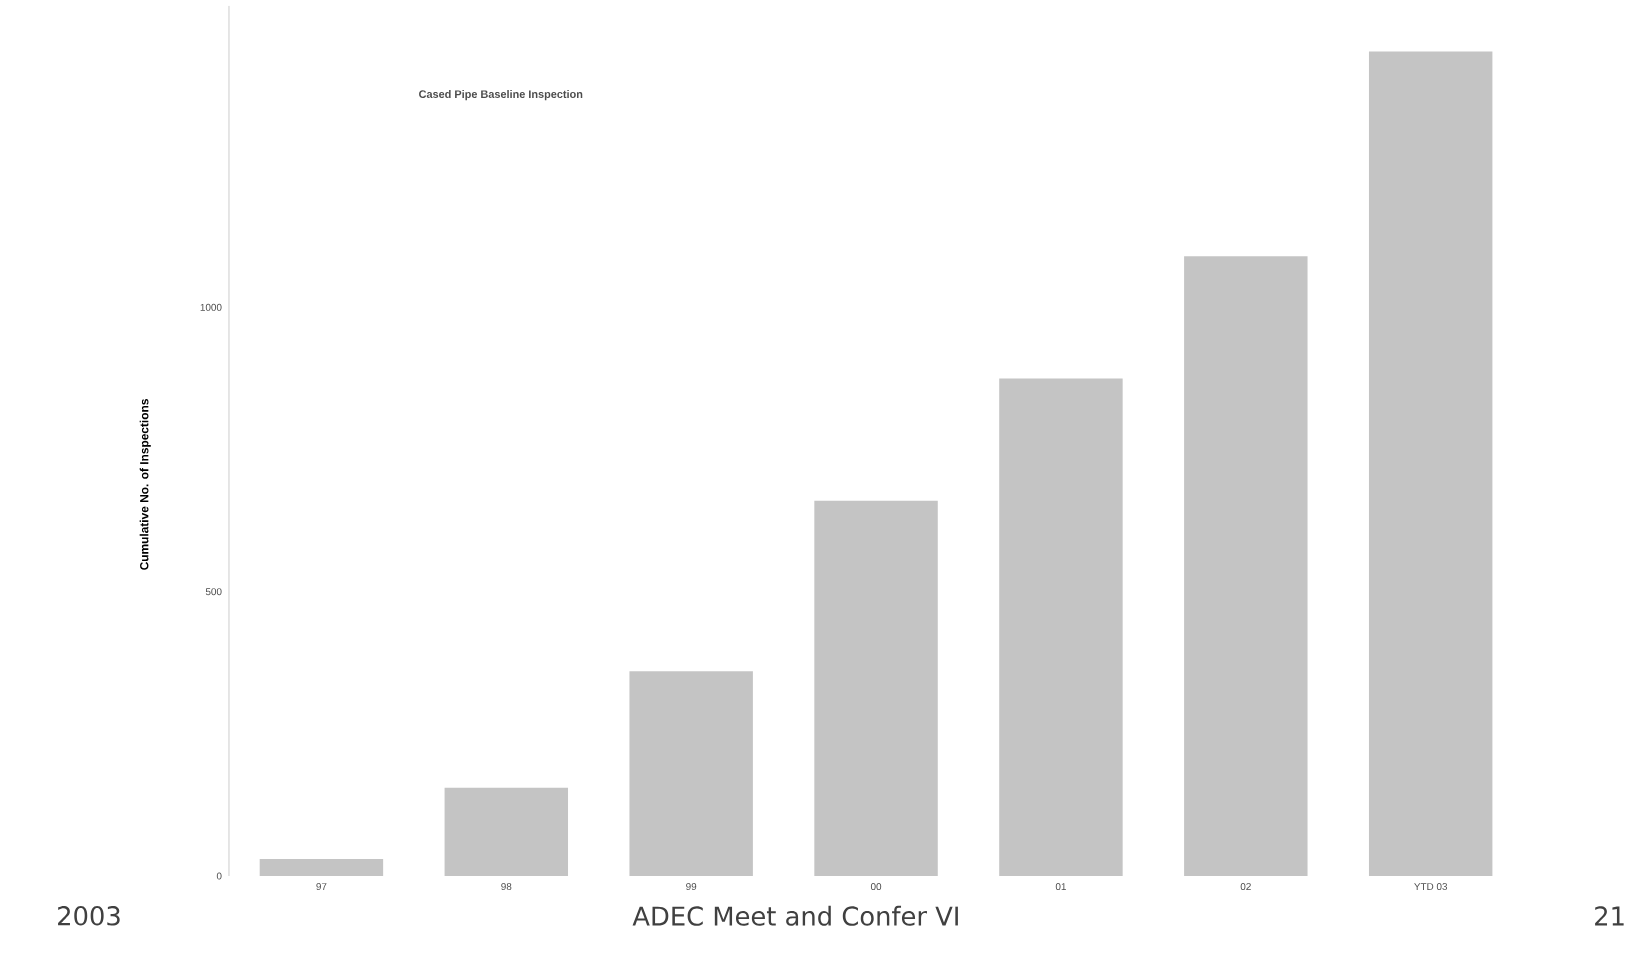 The image size is (1626, 962). I want to click on text: ADEC Meet and Confer VI, so click(795, 916).